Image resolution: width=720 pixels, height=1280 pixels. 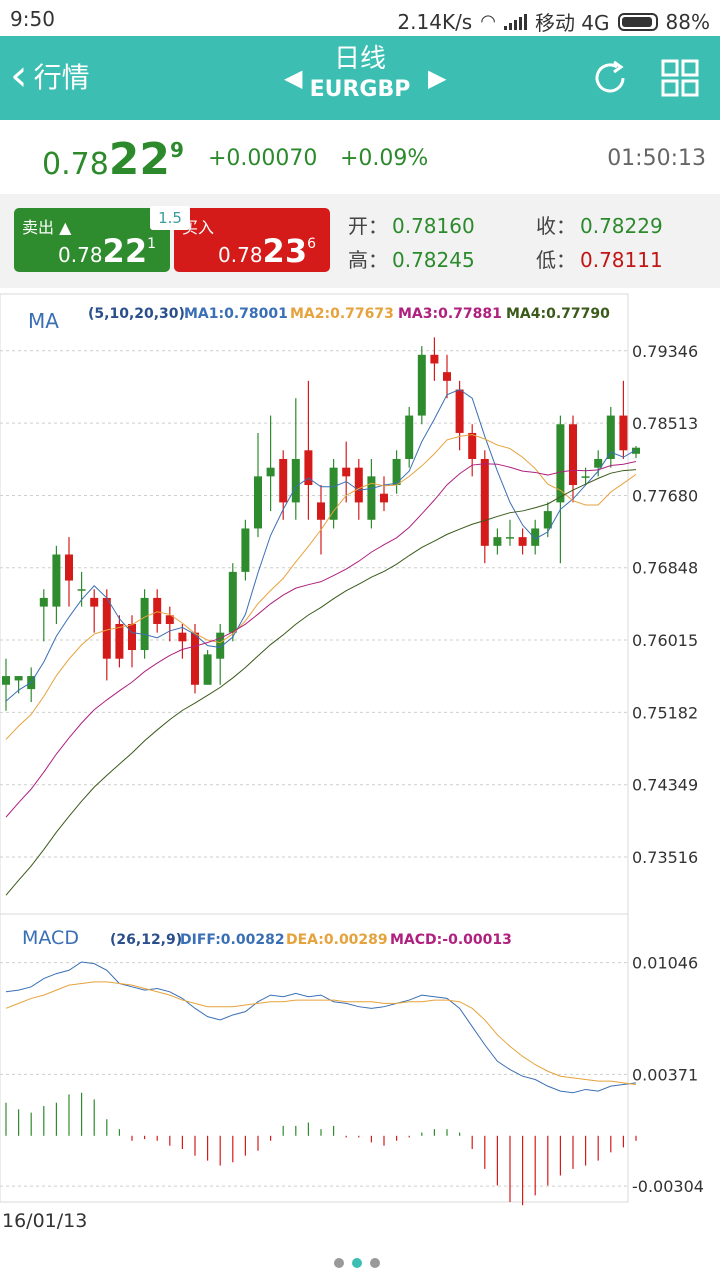 I want to click on ma4-legend: MA4:0.77790, so click(x=558, y=314).